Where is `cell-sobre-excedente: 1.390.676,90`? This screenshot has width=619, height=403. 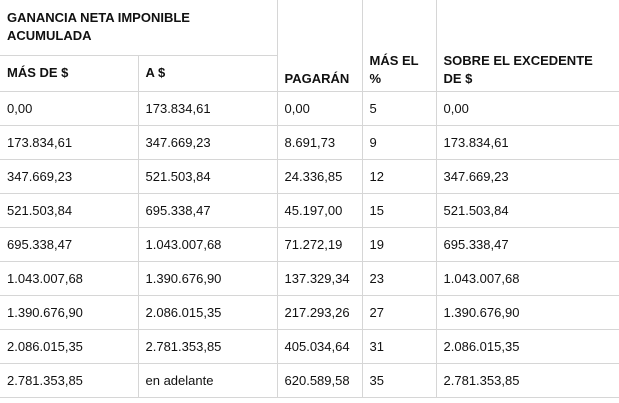 cell-sobre-excedente: 1.390.676,90 is located at coordinates (527, 312).